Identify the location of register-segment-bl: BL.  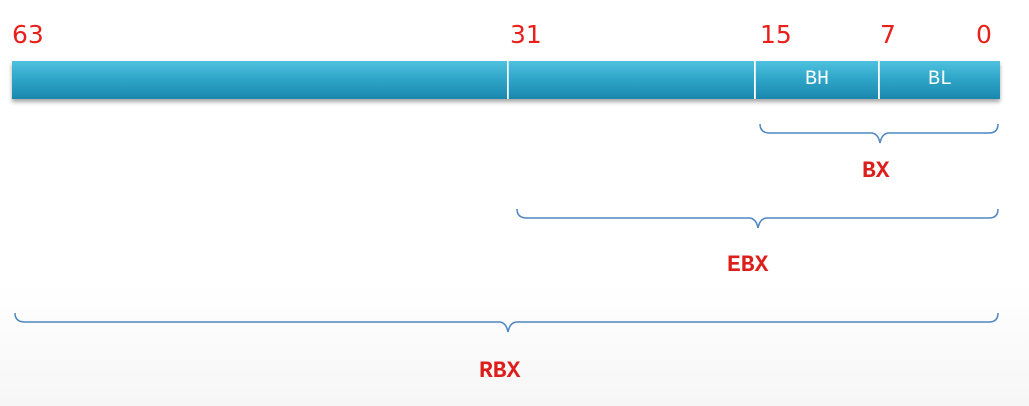
(939, 80).